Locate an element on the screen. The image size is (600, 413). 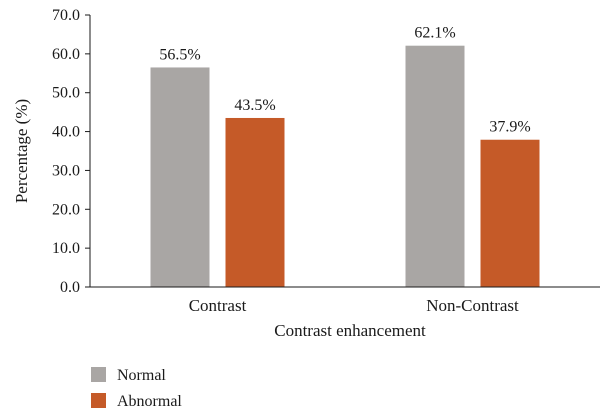
y-tick-label: 70.0 is located at coordinates (66, 15).